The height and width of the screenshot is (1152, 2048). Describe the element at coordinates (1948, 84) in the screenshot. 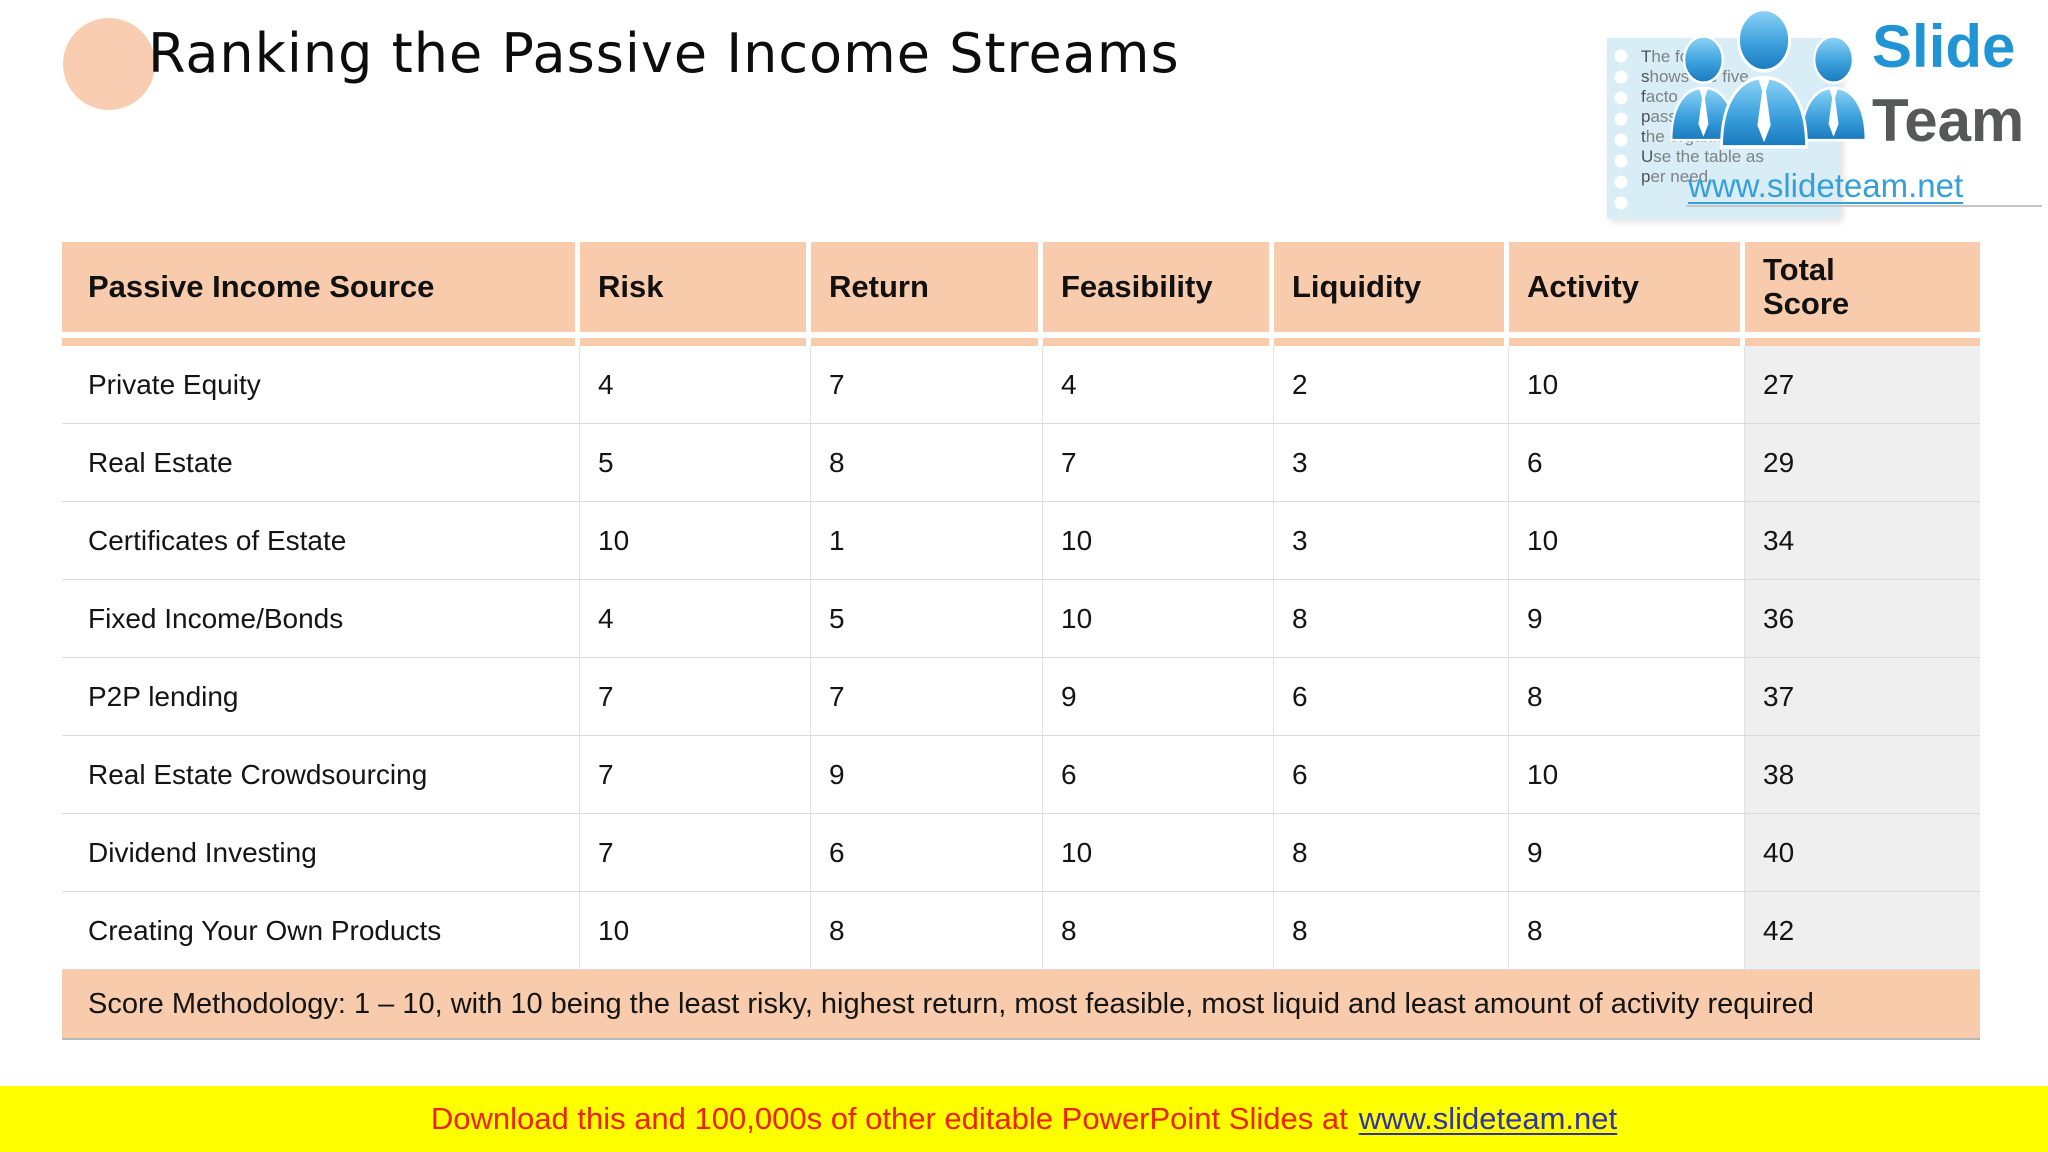

I see `brand-wordmark: Slide Team` at that location.